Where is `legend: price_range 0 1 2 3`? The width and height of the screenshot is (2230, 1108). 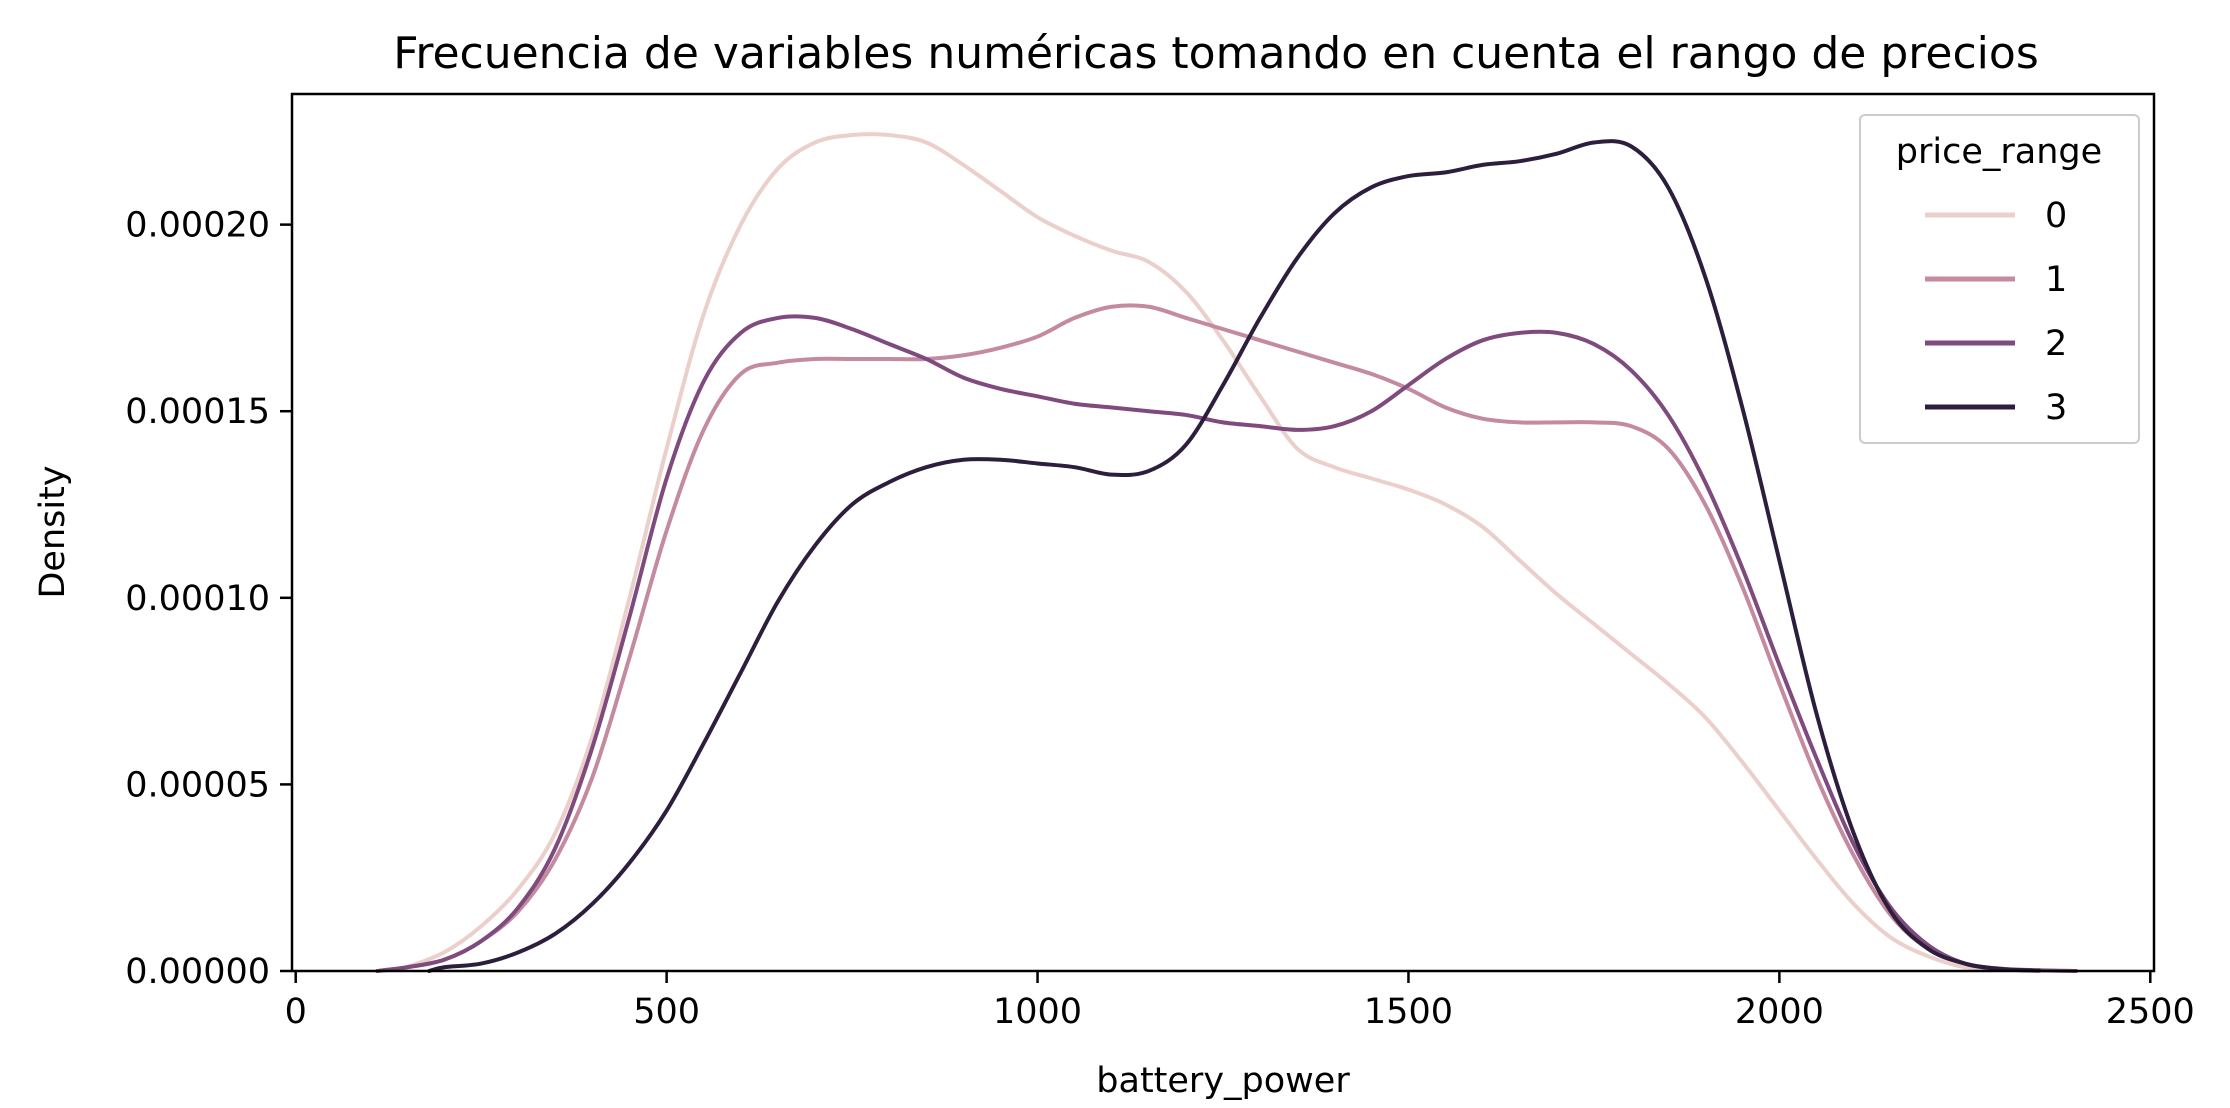
legend: price_range 0 1 2 3 is located at coordinates (1999, 279).